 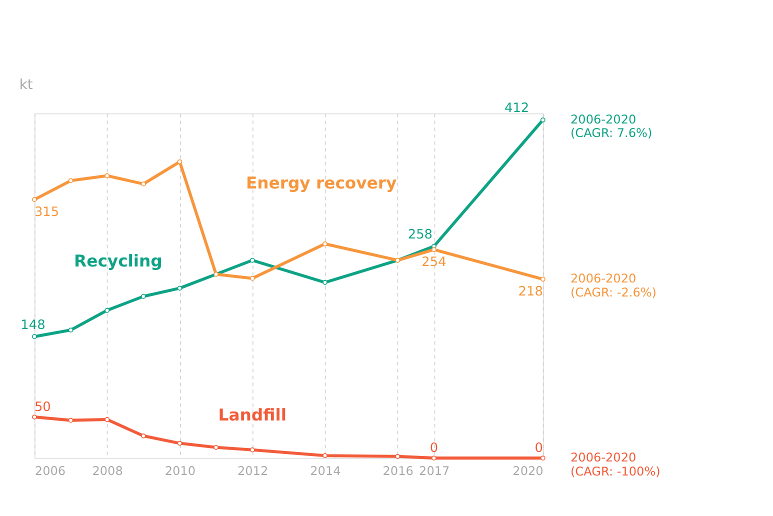 I want to click on x-tick-label: 2016, so click(x=398, y=471).